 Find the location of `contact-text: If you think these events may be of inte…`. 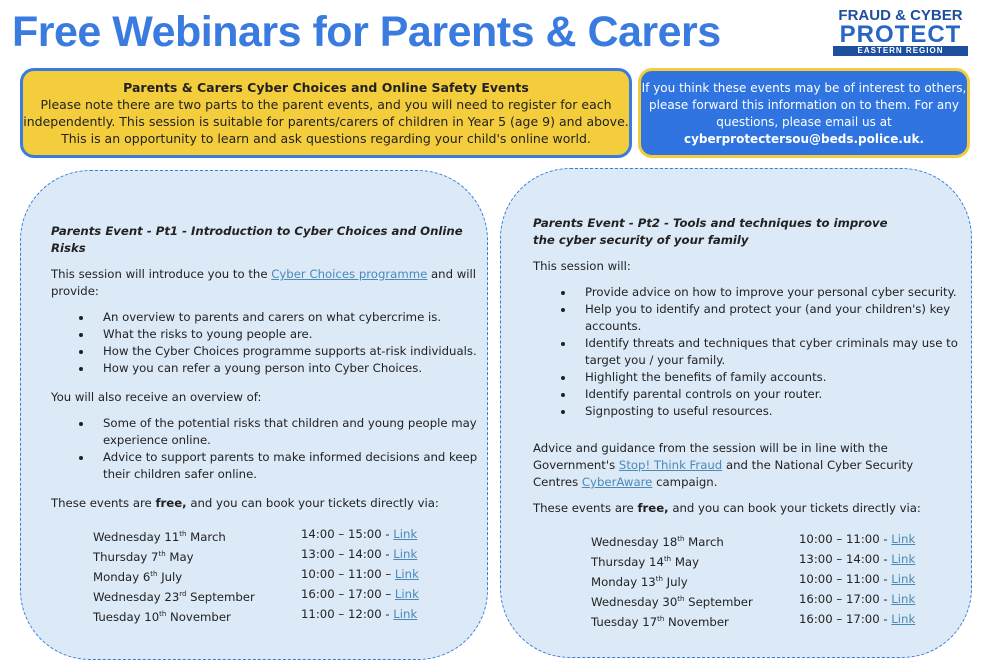

contact-text: If you think these events may be of inte… is located at coordinates (804, 105).